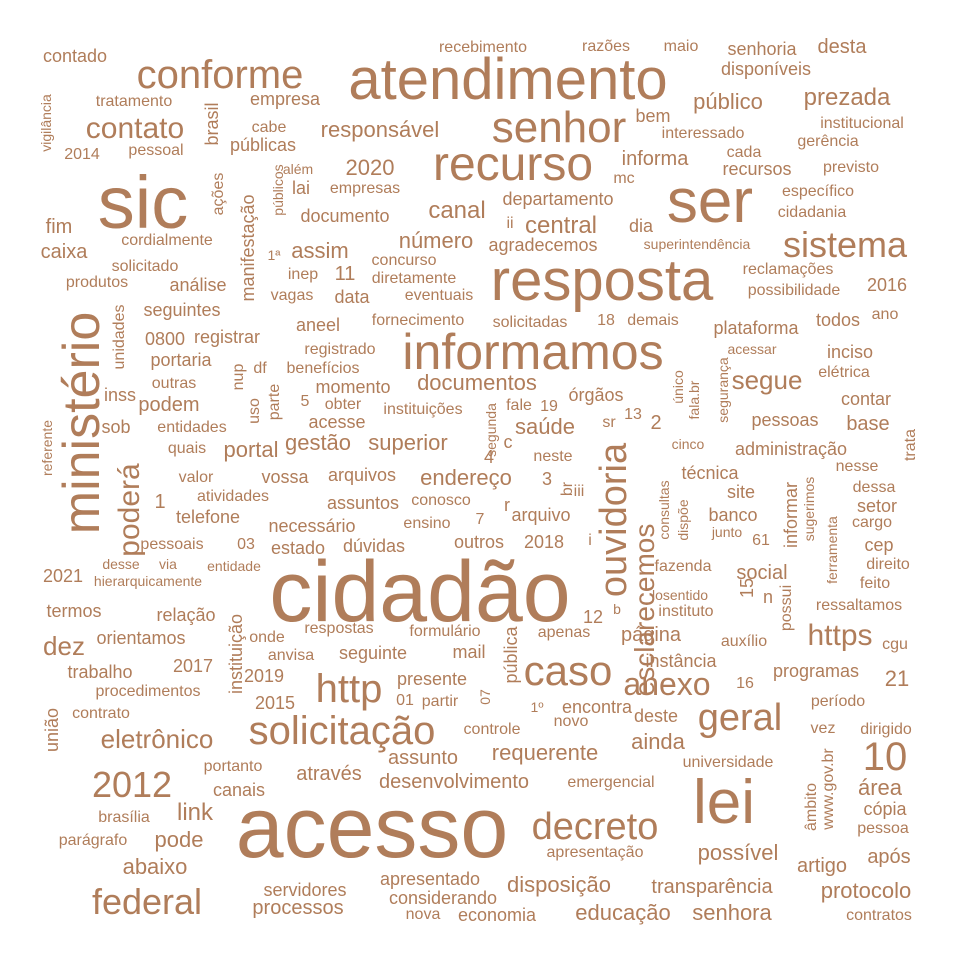 This screenshot has width=960, height=960. What do you see at coordinates (165, 339) in the screenshot?
I see `cloud-word: 0800` at bounding box center [165, 339].